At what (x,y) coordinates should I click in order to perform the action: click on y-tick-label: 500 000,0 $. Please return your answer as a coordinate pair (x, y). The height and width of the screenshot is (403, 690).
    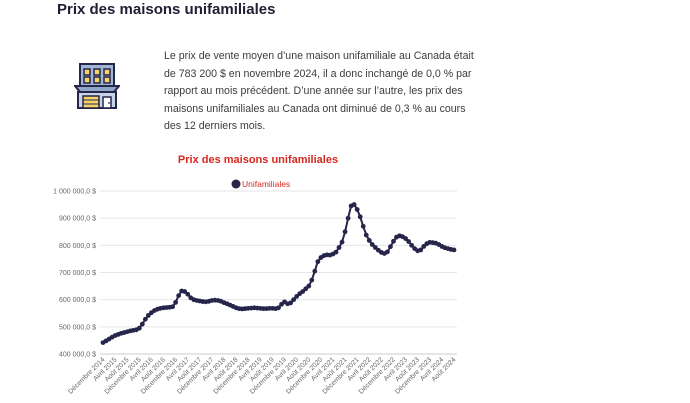
    Looking at the image, I should click on (77, 327).